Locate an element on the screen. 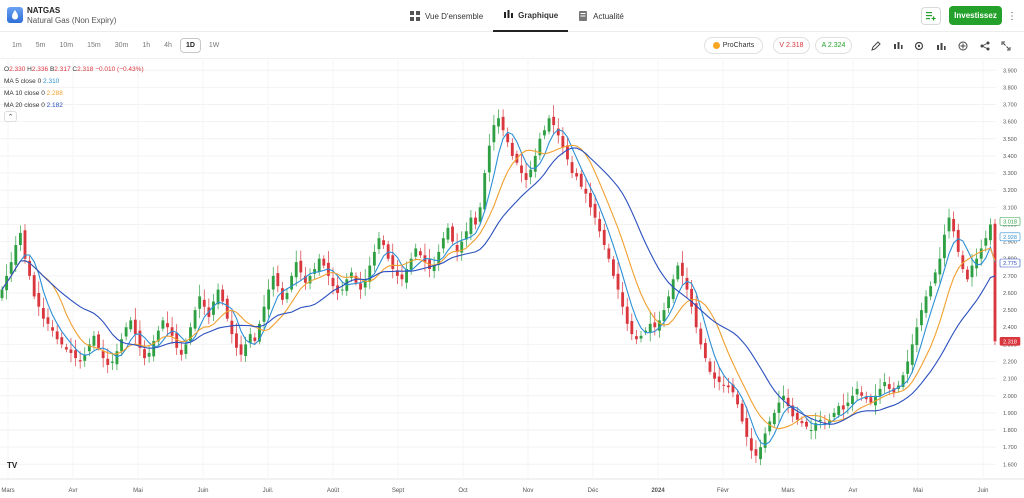  timeframe-4h: 4h is located at coordinates (168, 45).